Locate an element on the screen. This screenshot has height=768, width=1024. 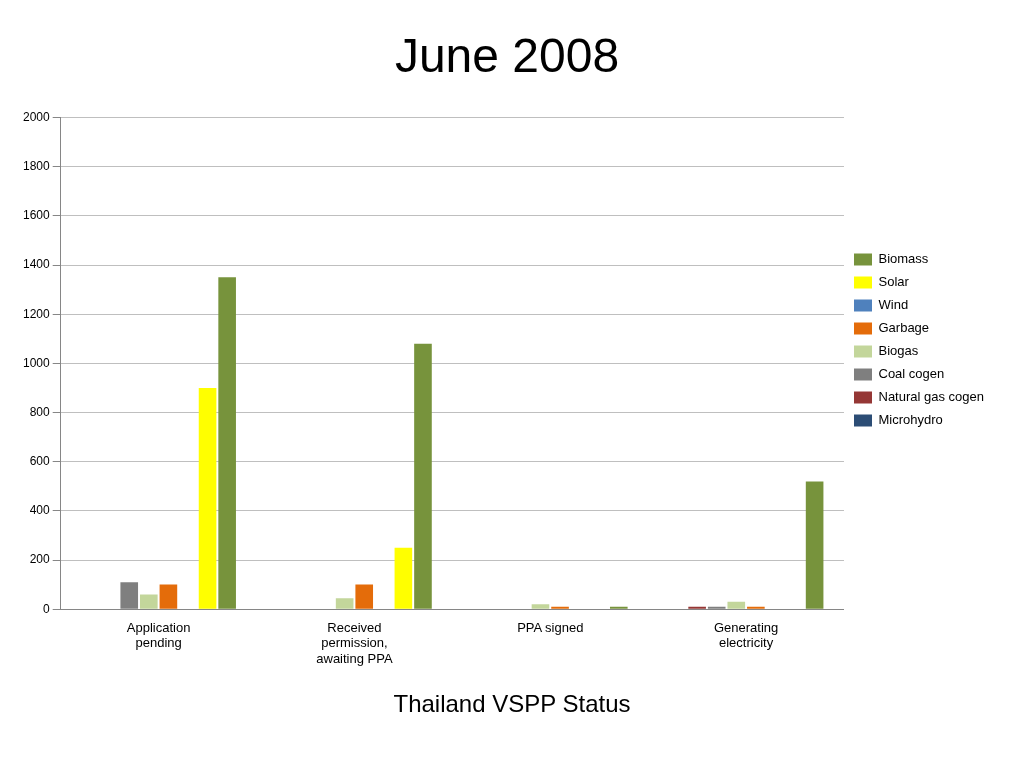
y-tick-label: 1600 is located at coordinates (36, 215).